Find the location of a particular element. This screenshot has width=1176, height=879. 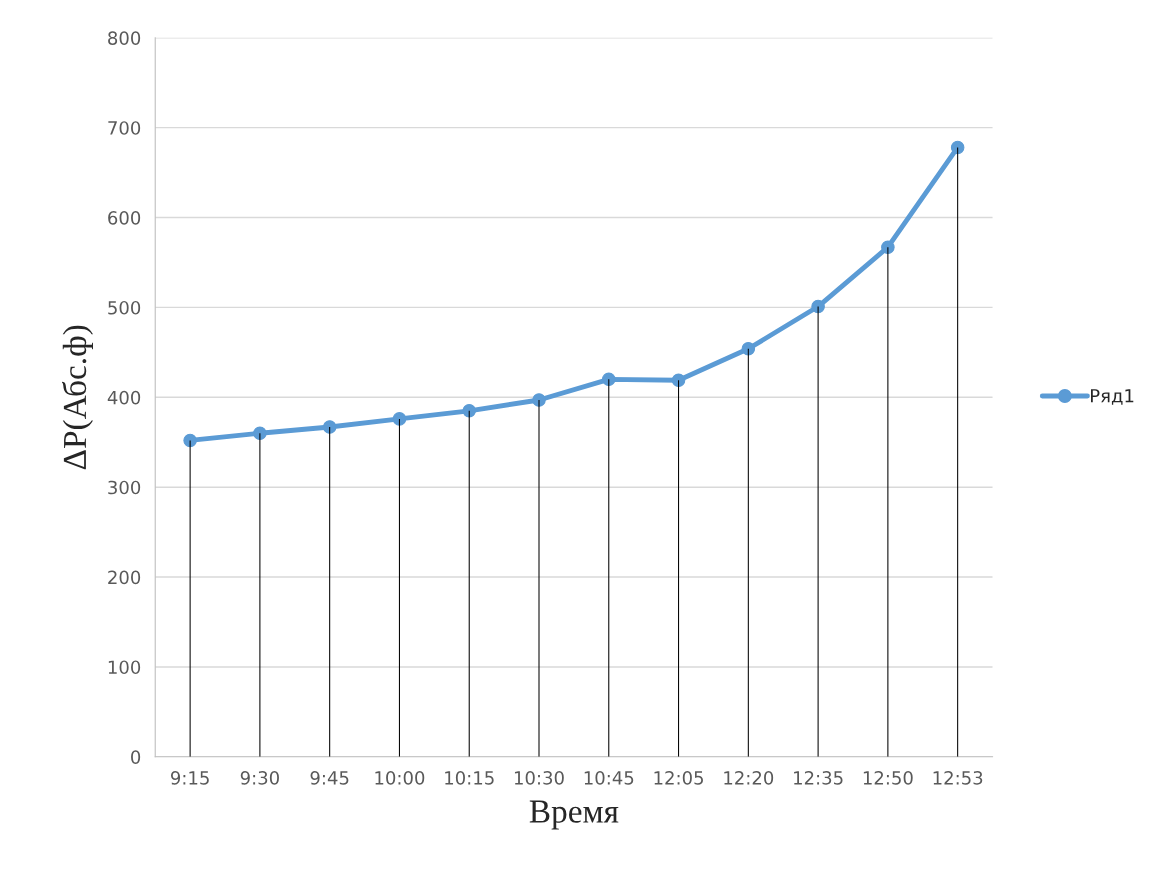

y-tick-label: 600 is located at coordinates (124, 218).